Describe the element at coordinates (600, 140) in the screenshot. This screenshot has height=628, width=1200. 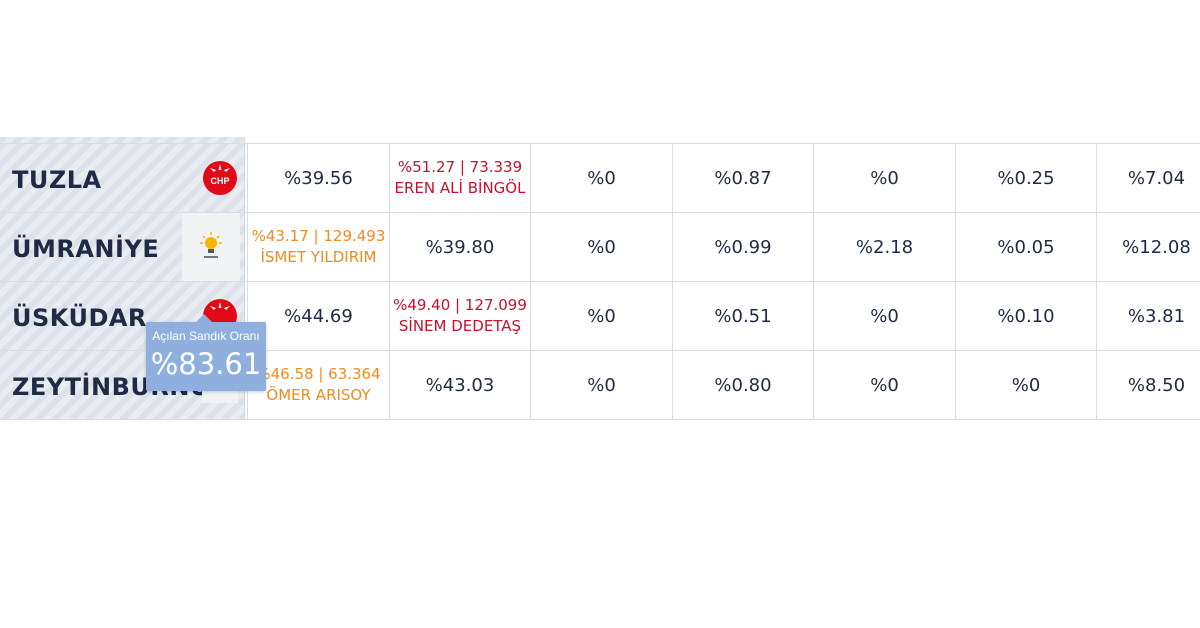
I see `table-row-partial` at that location.